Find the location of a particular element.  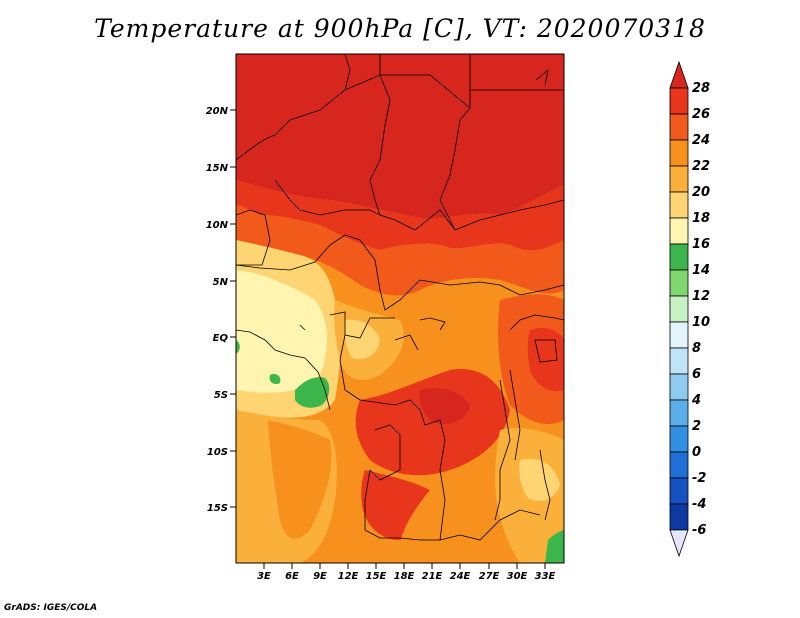

lat-label: 5S is located at coordinates (221, 395).